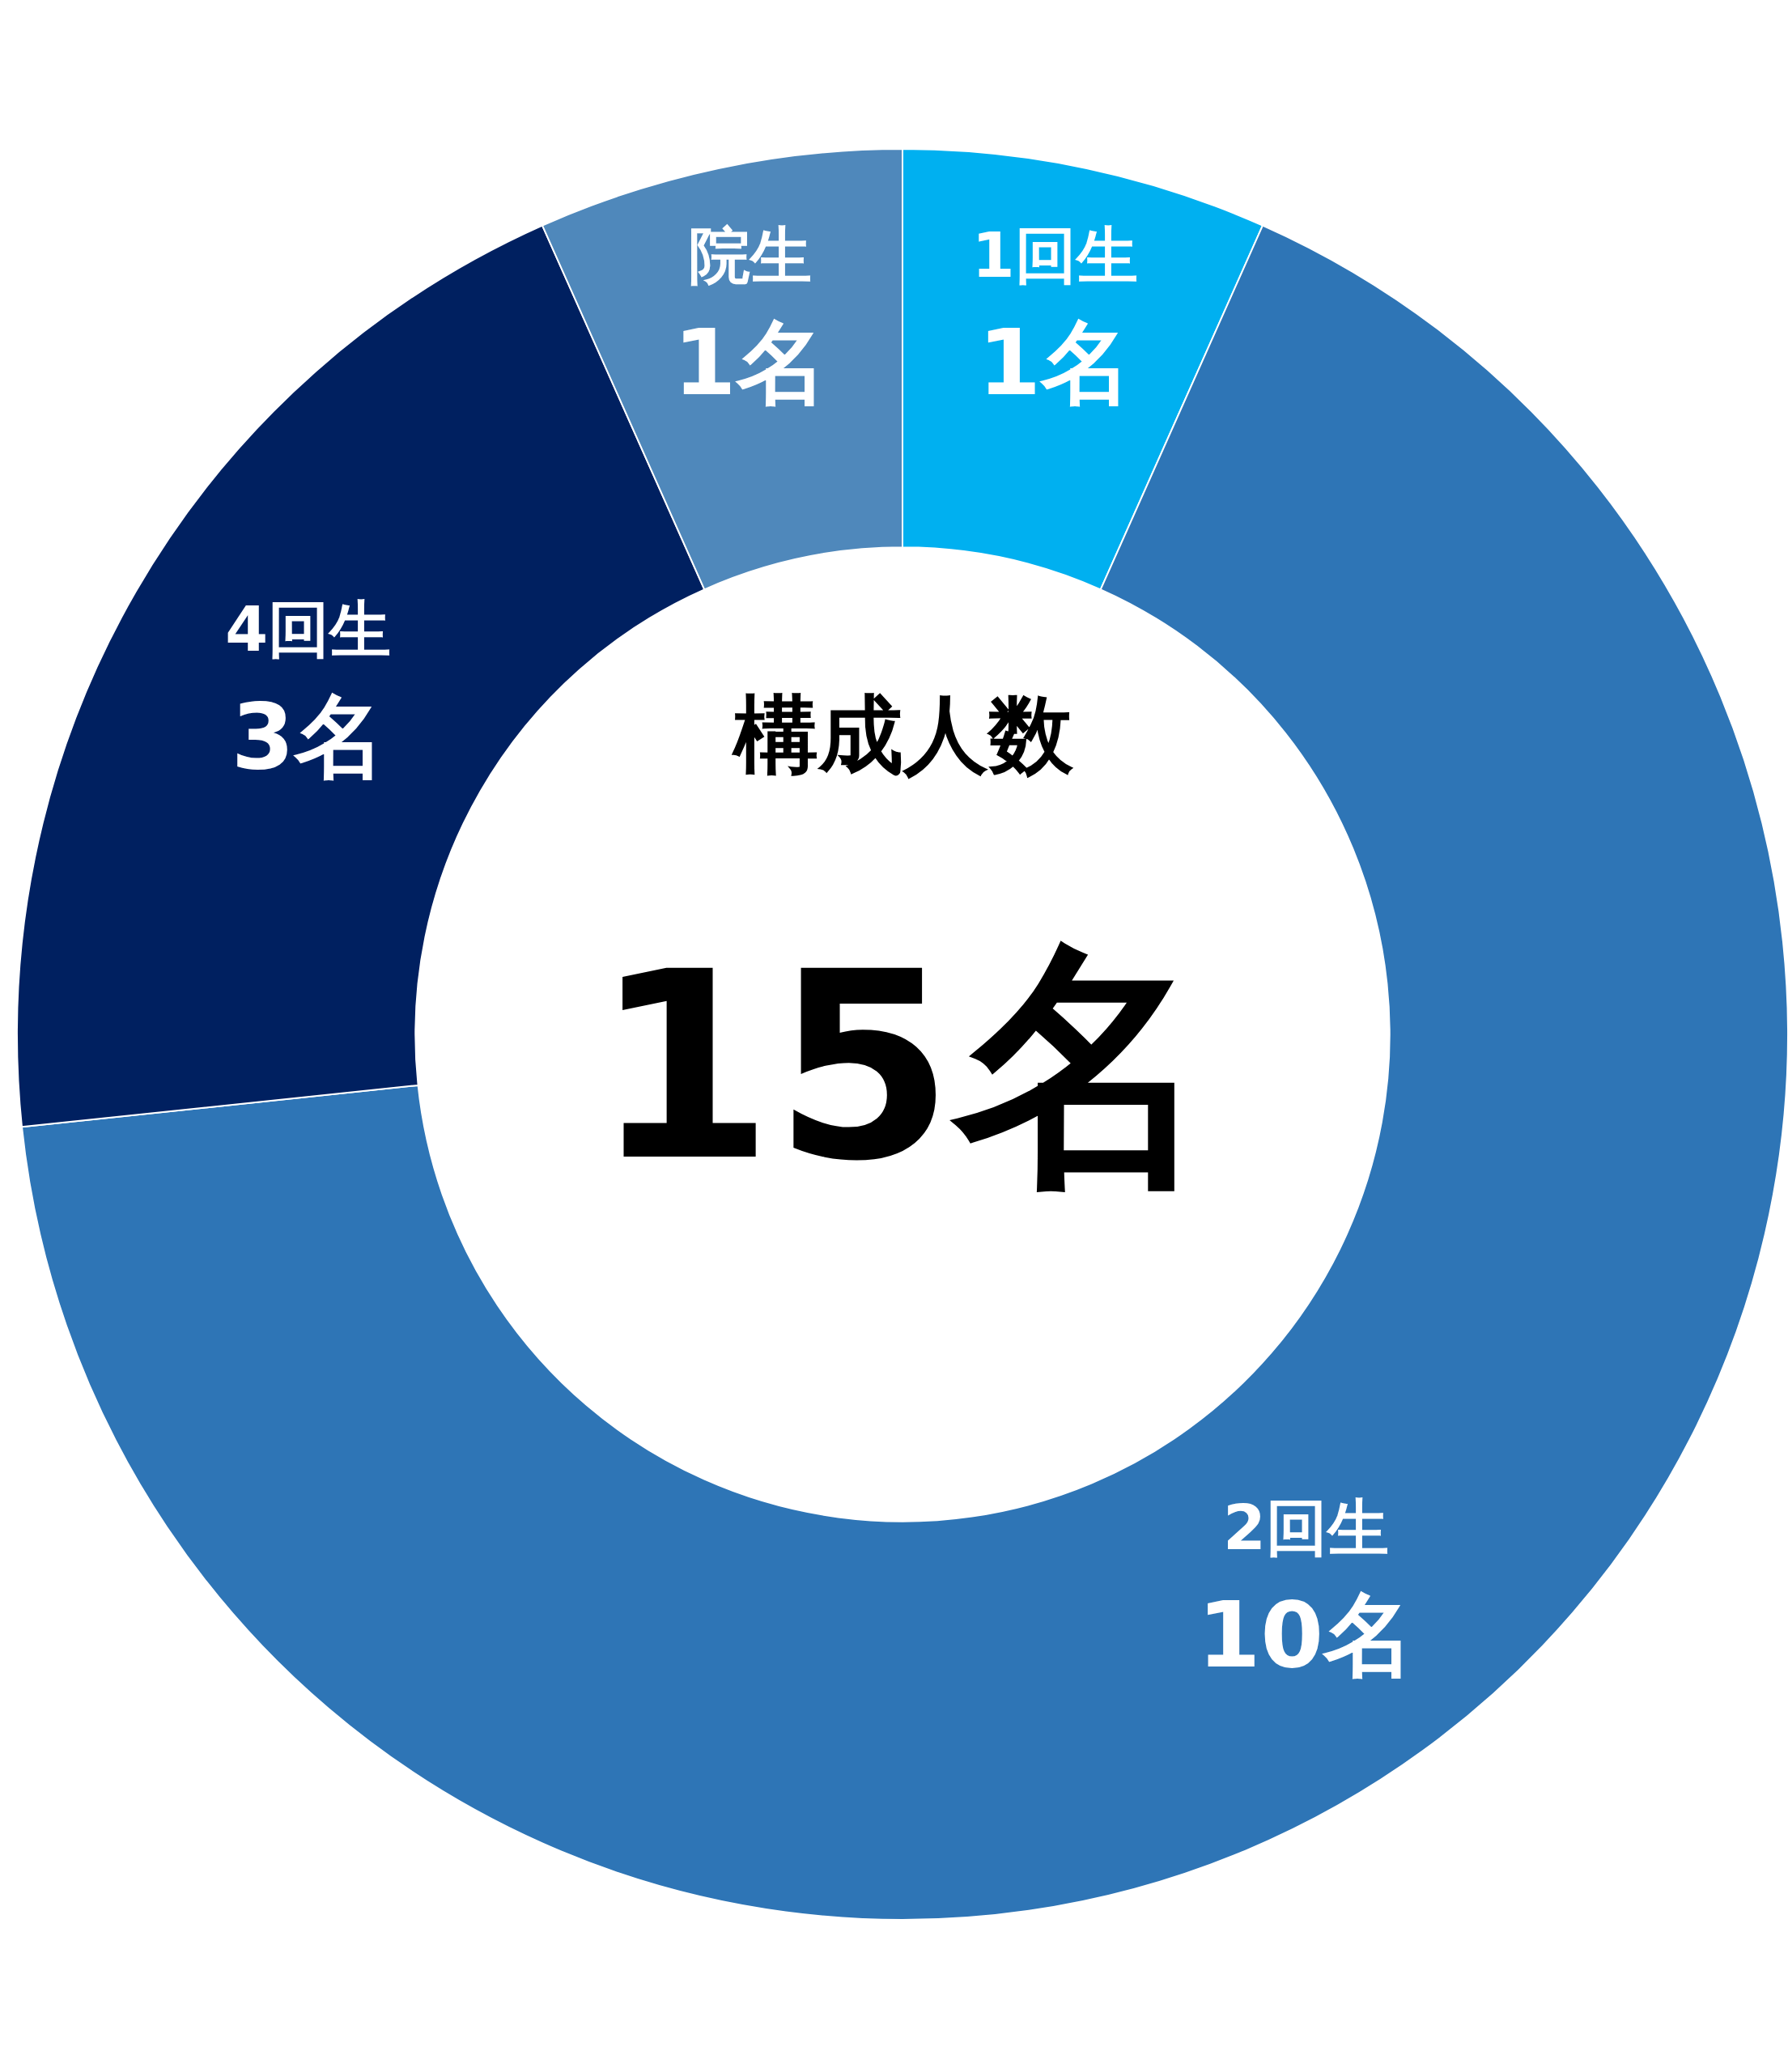 The width and height of the screenshot is (1788, 2072). I want to click on data-label: 10名, so click(1306, 1635).